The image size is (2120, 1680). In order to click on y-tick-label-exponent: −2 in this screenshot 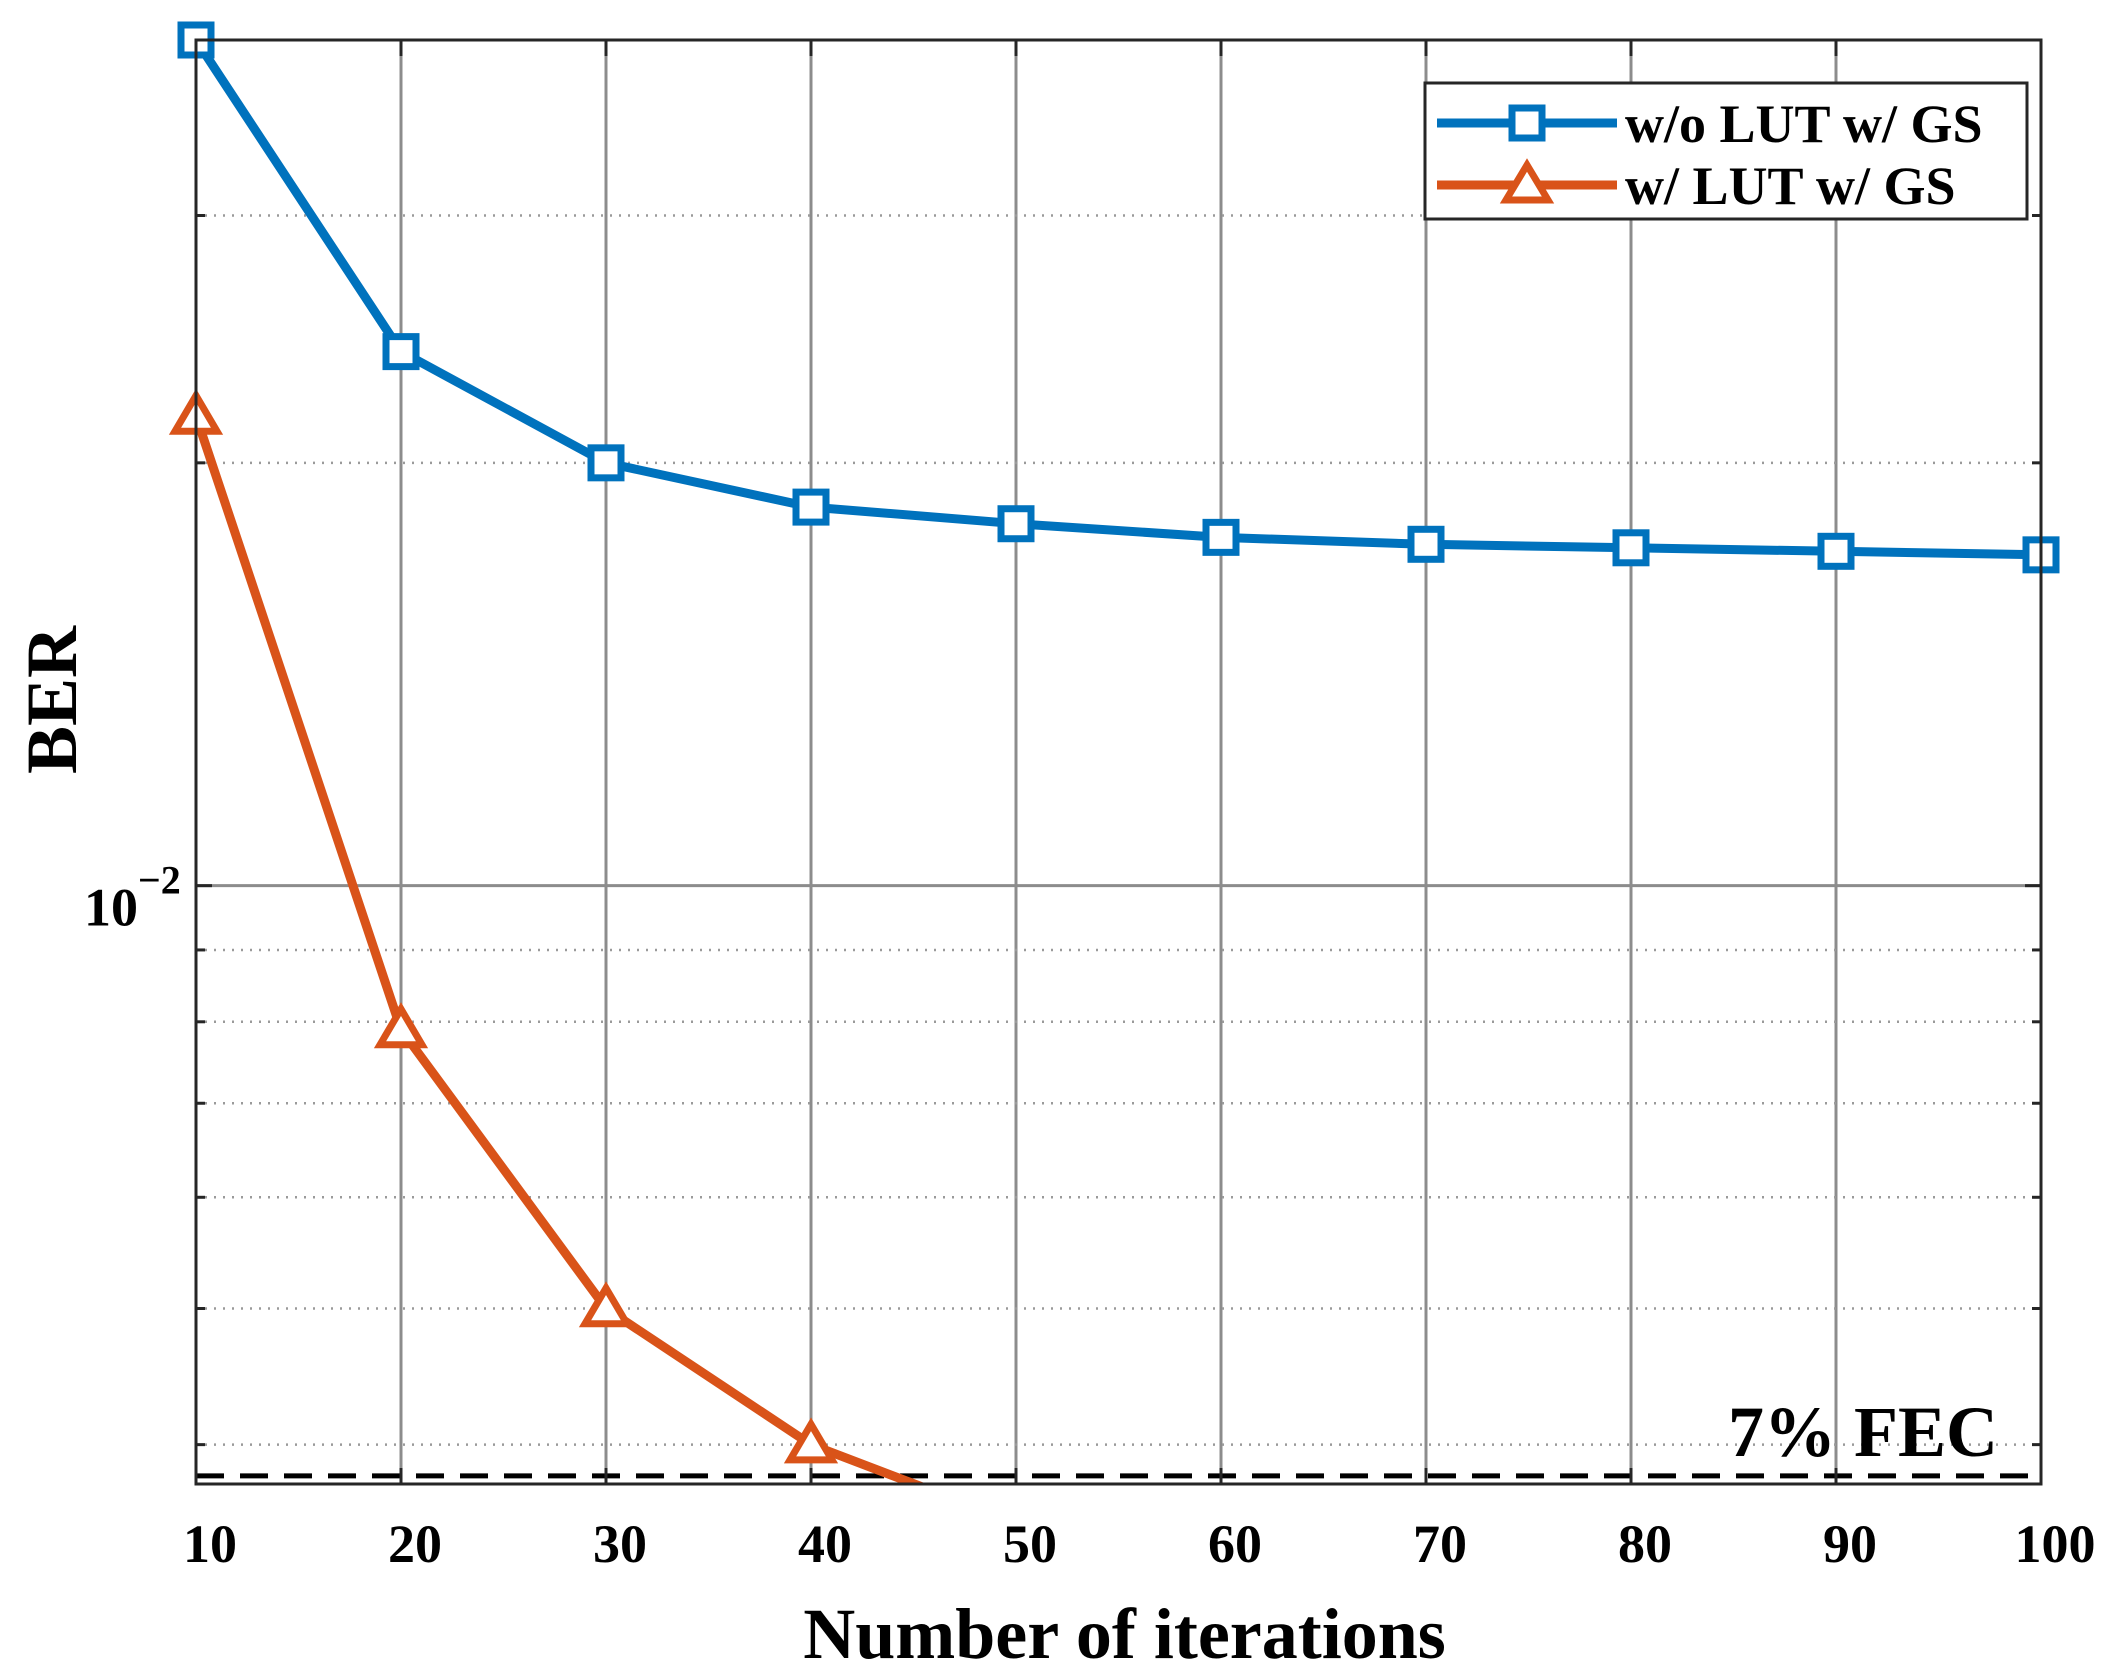, I will do `click(159, 880)`.